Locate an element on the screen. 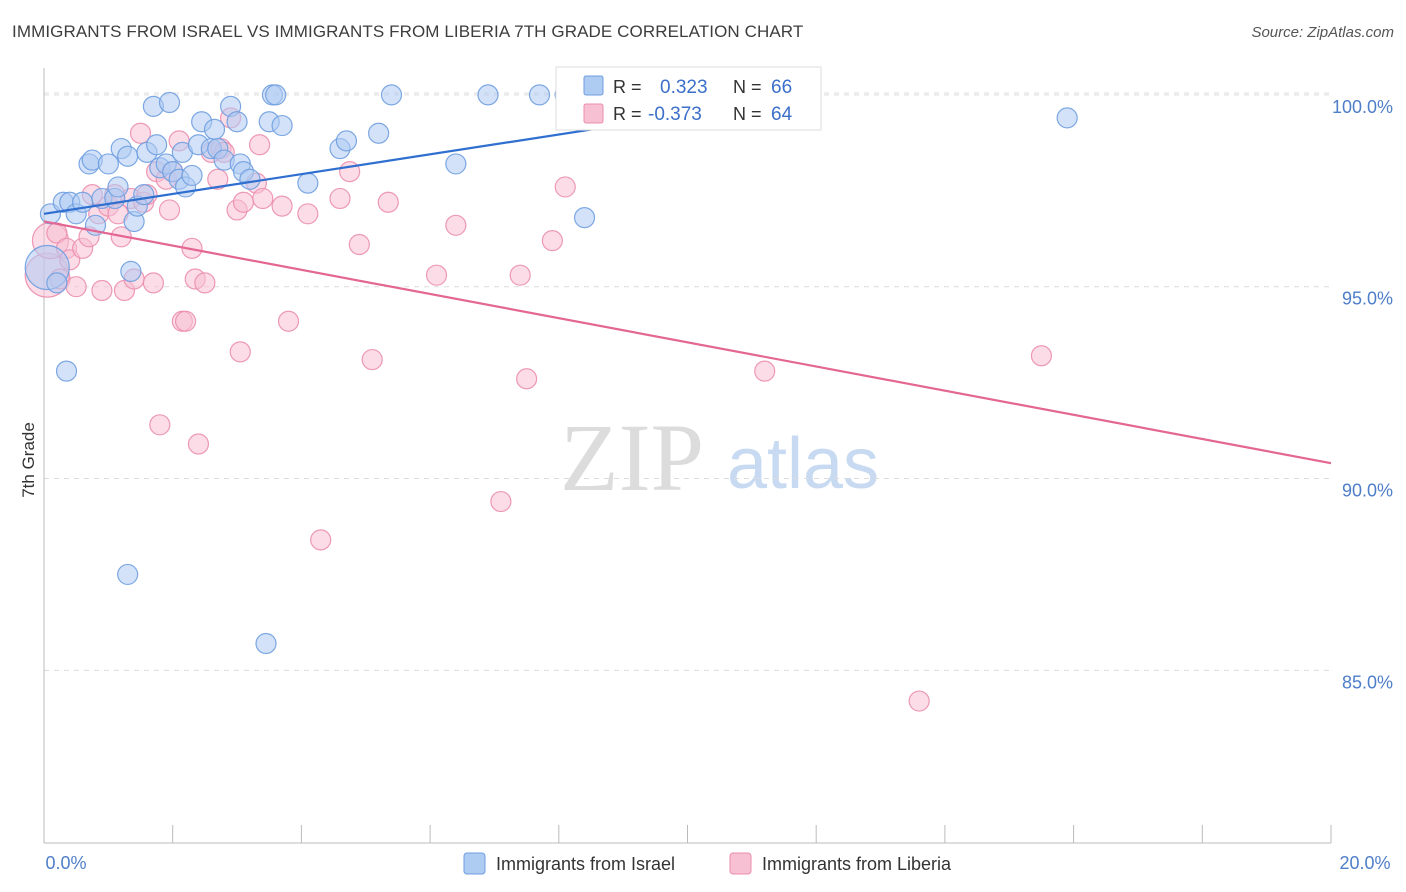  y-axis-label: 7th Grade is located at coordinates (28, 460).